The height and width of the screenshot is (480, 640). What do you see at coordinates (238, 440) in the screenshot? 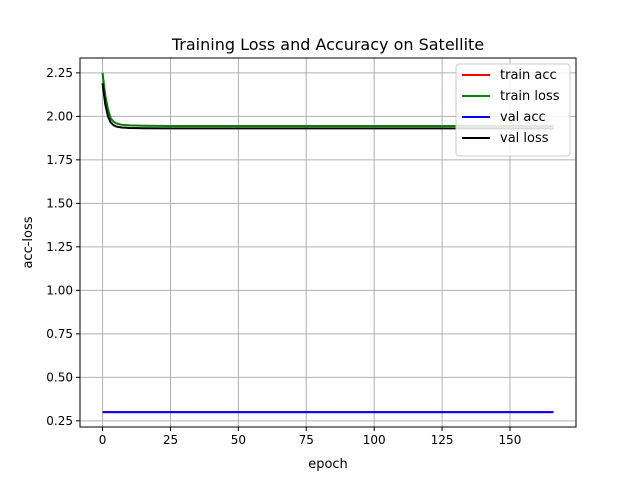
I see `x-tick-label: 50` at bounding box center [238, 440].